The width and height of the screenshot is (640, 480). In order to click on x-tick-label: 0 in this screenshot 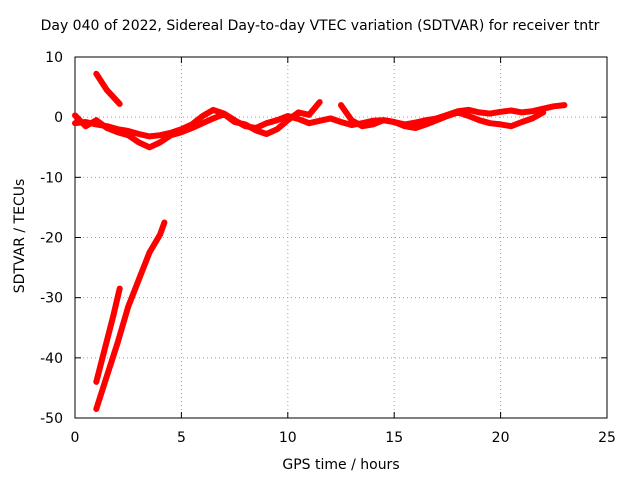, I will do `click(75, 438)`.